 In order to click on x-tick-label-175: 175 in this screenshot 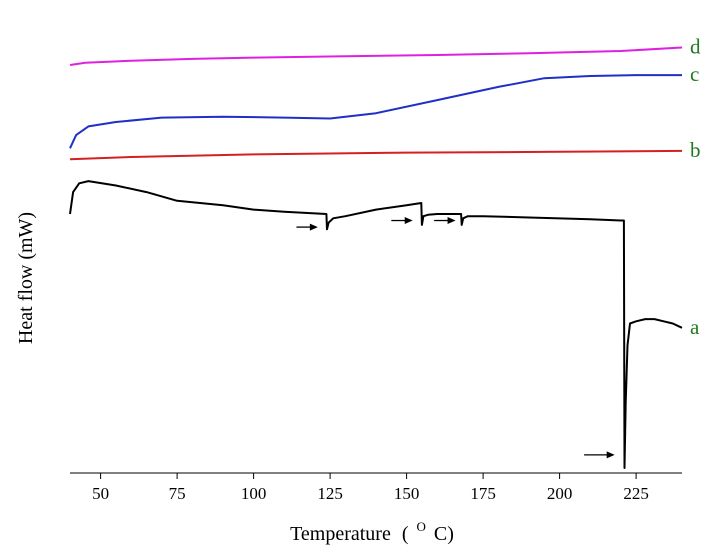, I will do `click(483, 493)`.